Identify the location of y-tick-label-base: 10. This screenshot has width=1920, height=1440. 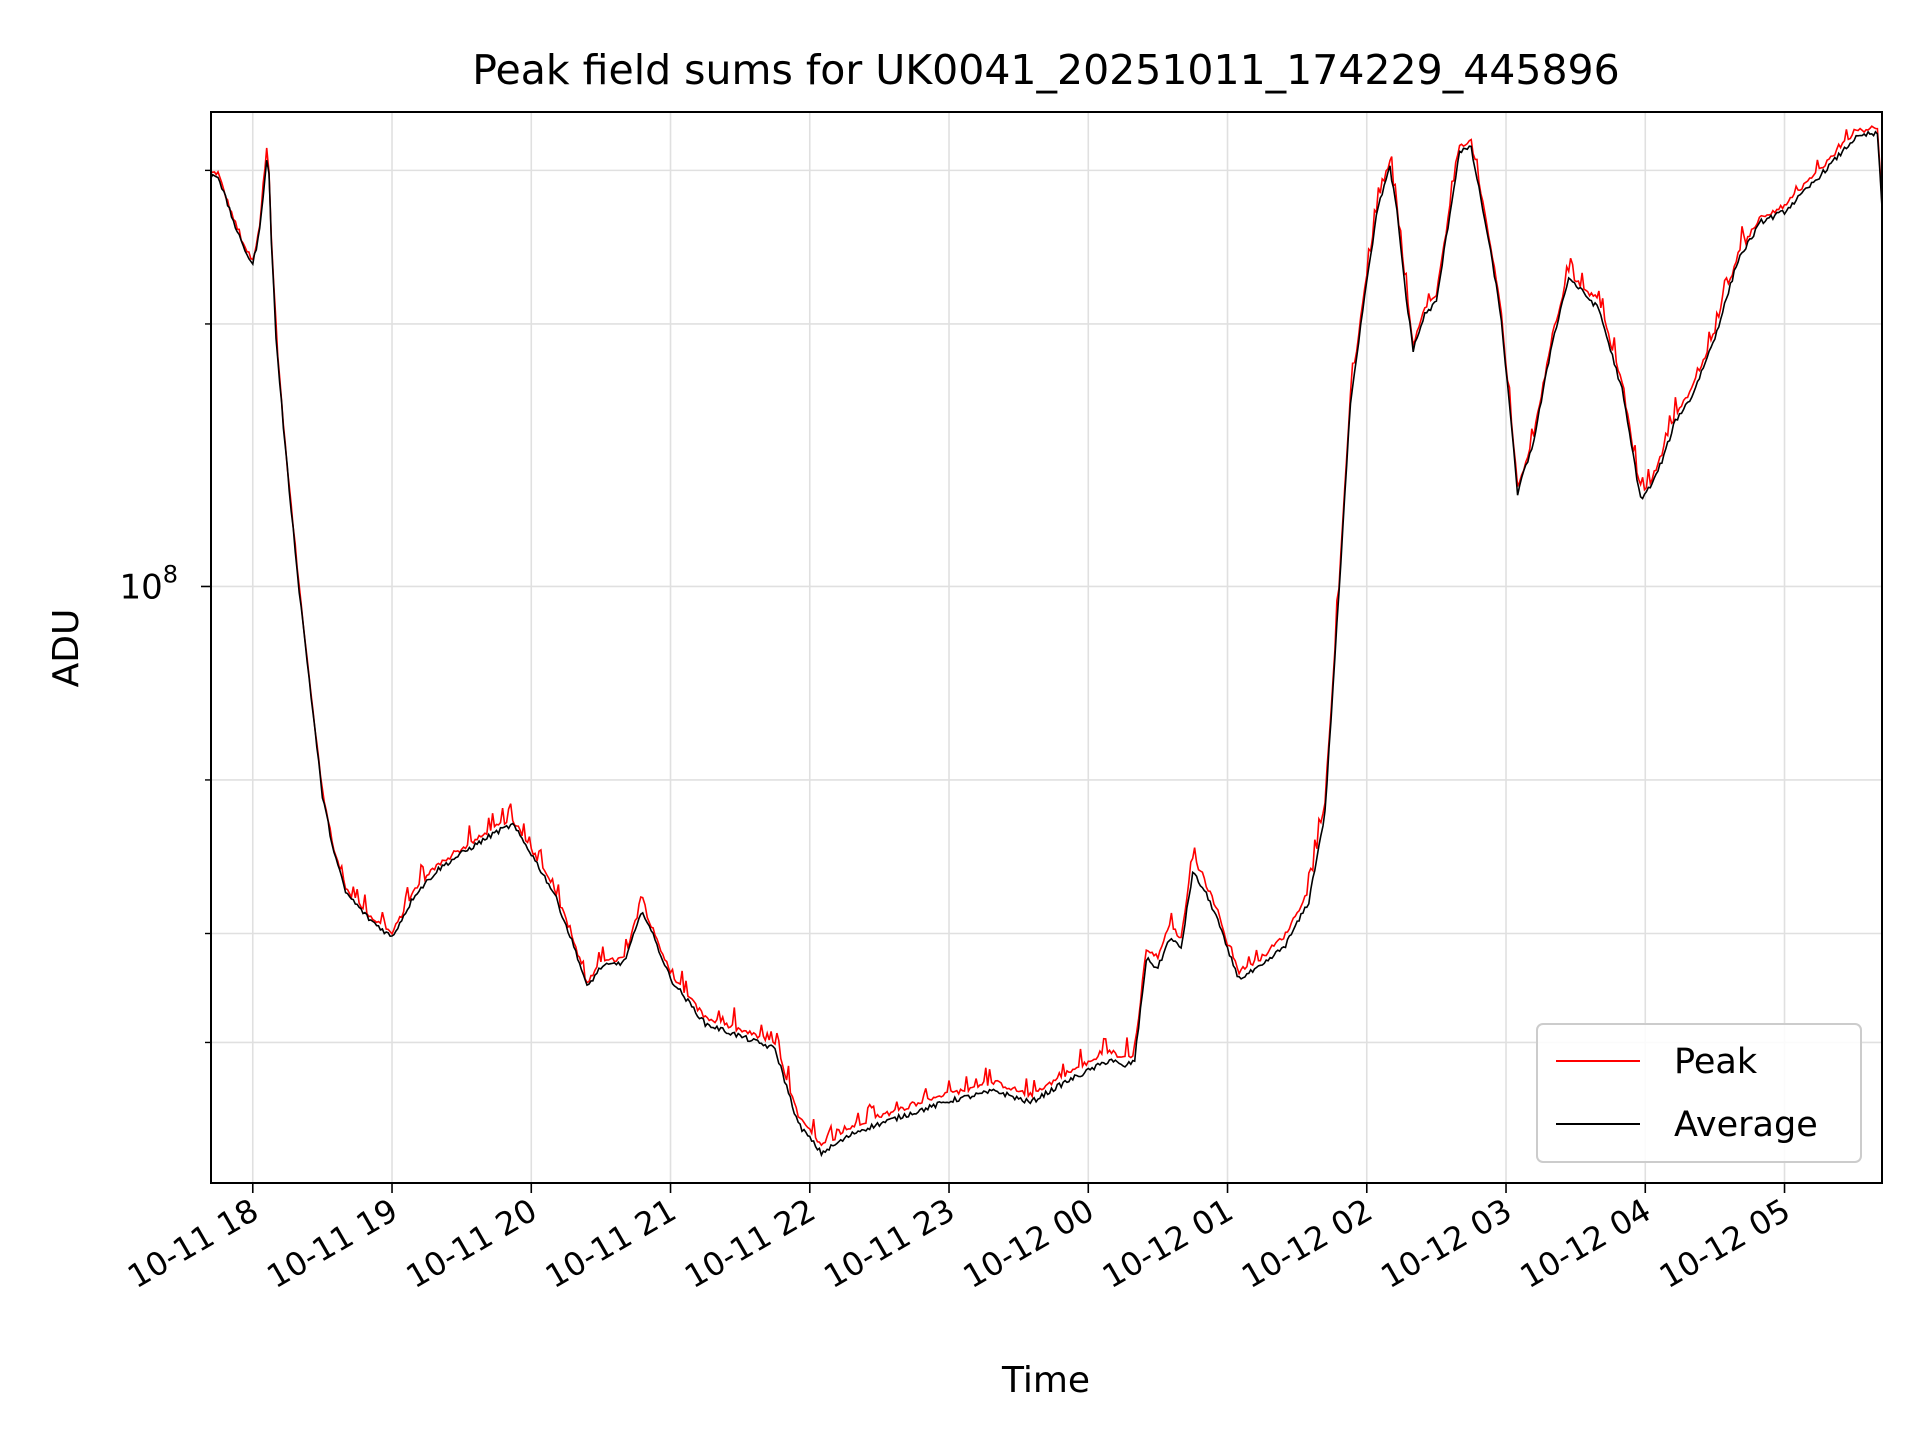
(140, 587).